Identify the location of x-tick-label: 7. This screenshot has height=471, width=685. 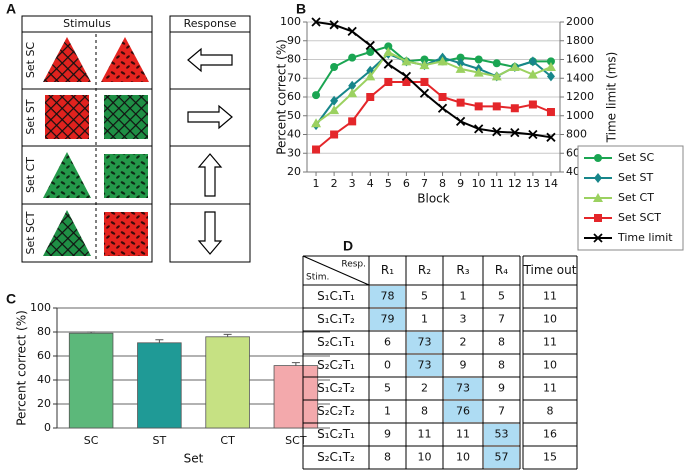
(424, 183).